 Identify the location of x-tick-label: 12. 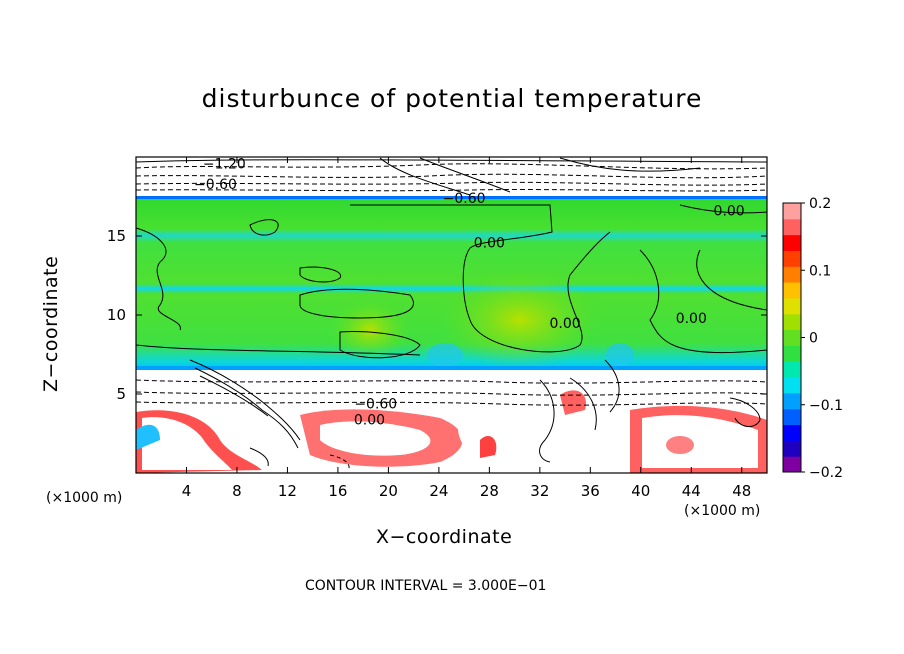
(287, 491).